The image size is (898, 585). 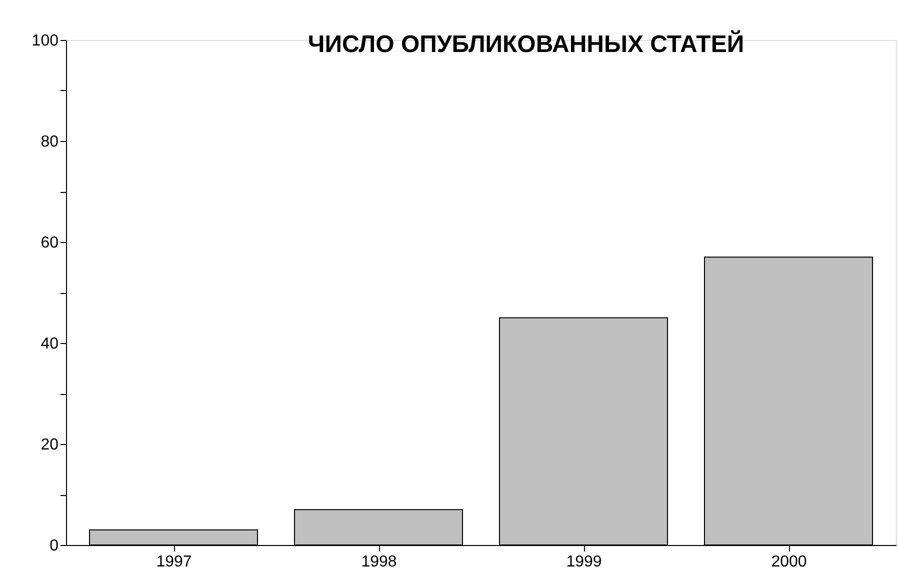 What do you see at coordinates (526, 44) in the screenshot?
I see `chart-title: ЧИСЛО ОПУБЛИКОВАННЫХ СТАТЕЙ` at bounding box center [526, 44].